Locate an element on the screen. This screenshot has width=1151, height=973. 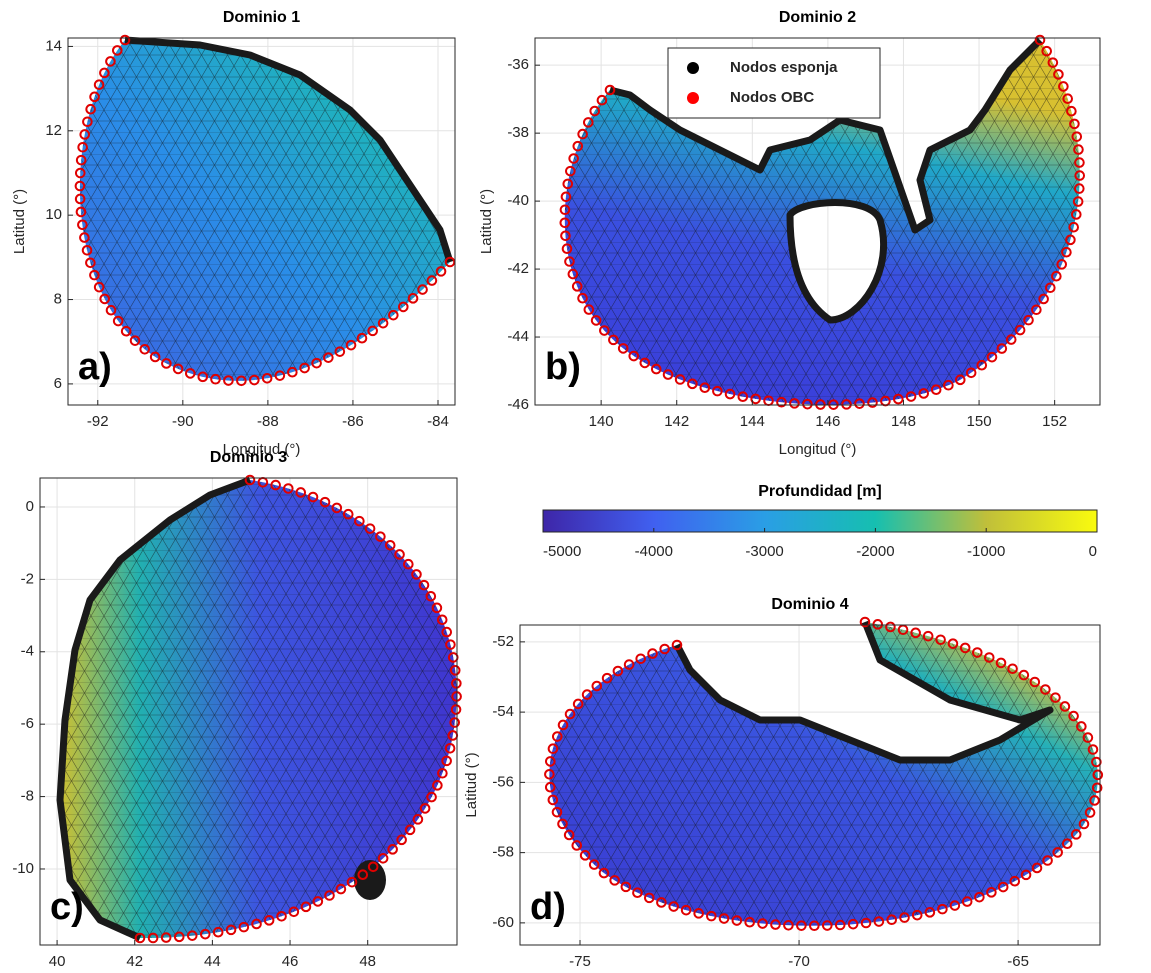
x-tick-label: 44 is located at coordinates (212, 961).